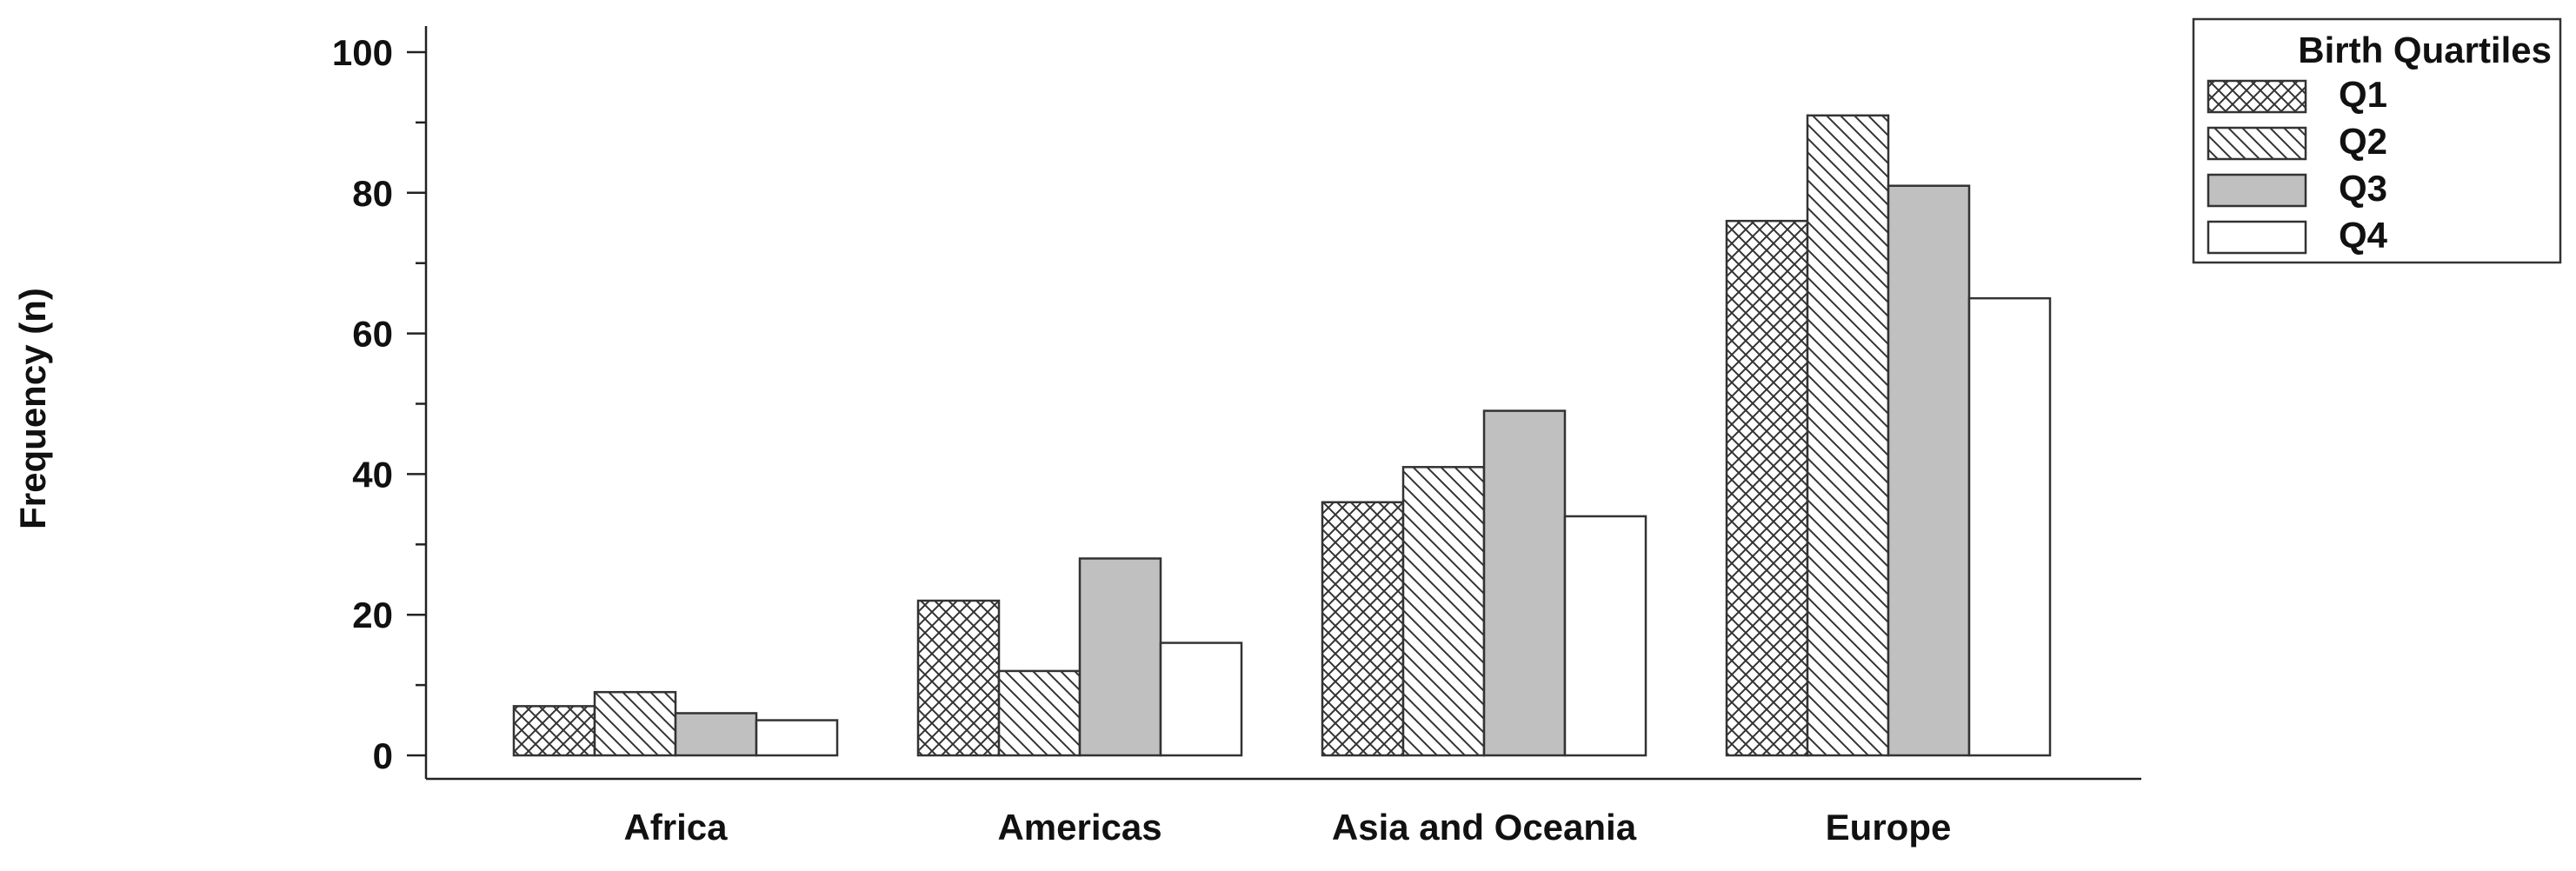 Image resolution: width=2576 pixels, height=871 pixels. What do you see at coordinates (2009, 526) in the screenshot?
I see `bar-q4-europe` at bounding box center [2009, 526].